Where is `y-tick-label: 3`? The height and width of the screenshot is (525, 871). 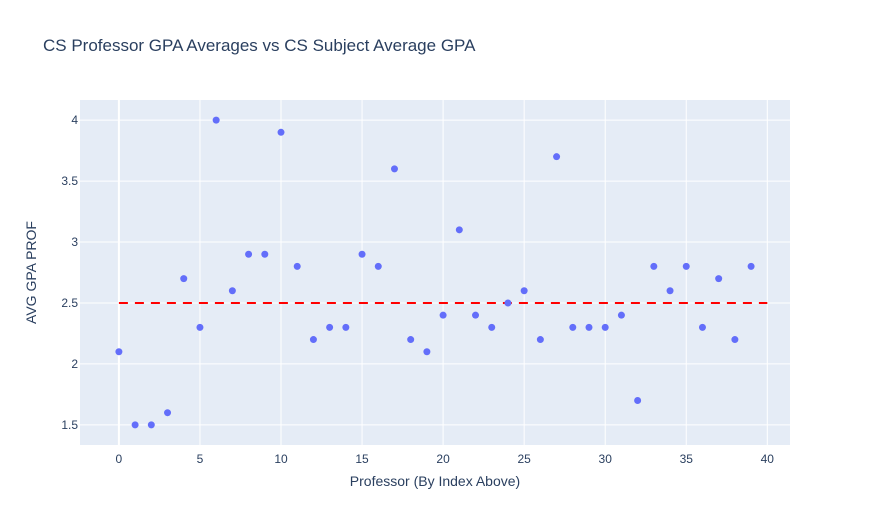
y-tick-label: 3 is located at coordinates (74, 242).